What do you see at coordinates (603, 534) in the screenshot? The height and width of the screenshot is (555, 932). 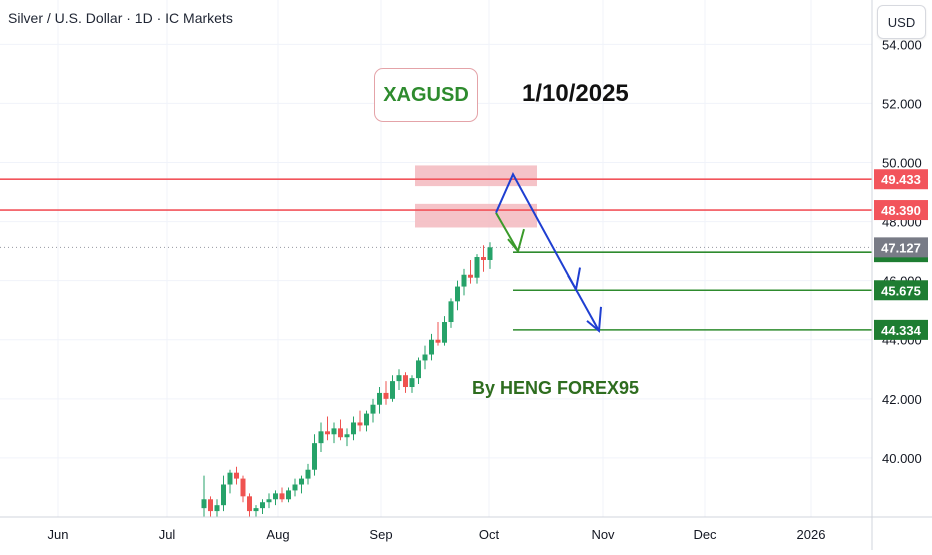 I see `x-tick-label: Nov` at bounding box center [603, 534].